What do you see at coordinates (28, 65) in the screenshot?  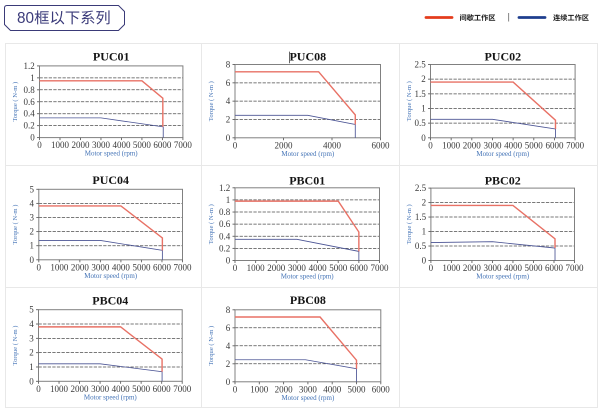 I see `svg-text: 1.2` at bounding box center [28, 65].